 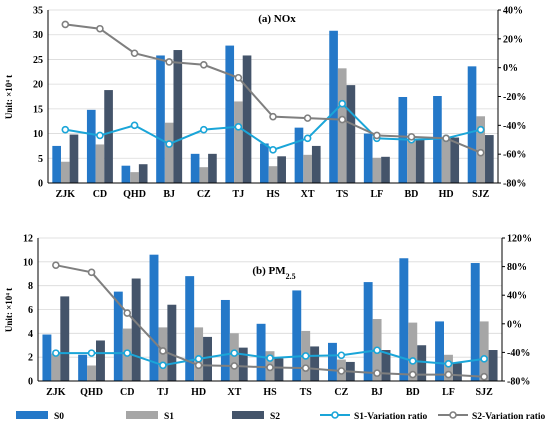 What do you see at coordinates (239, 194) in the screenshot?
I see `x-tick-label: TJ` at bounding box center [239, 194].